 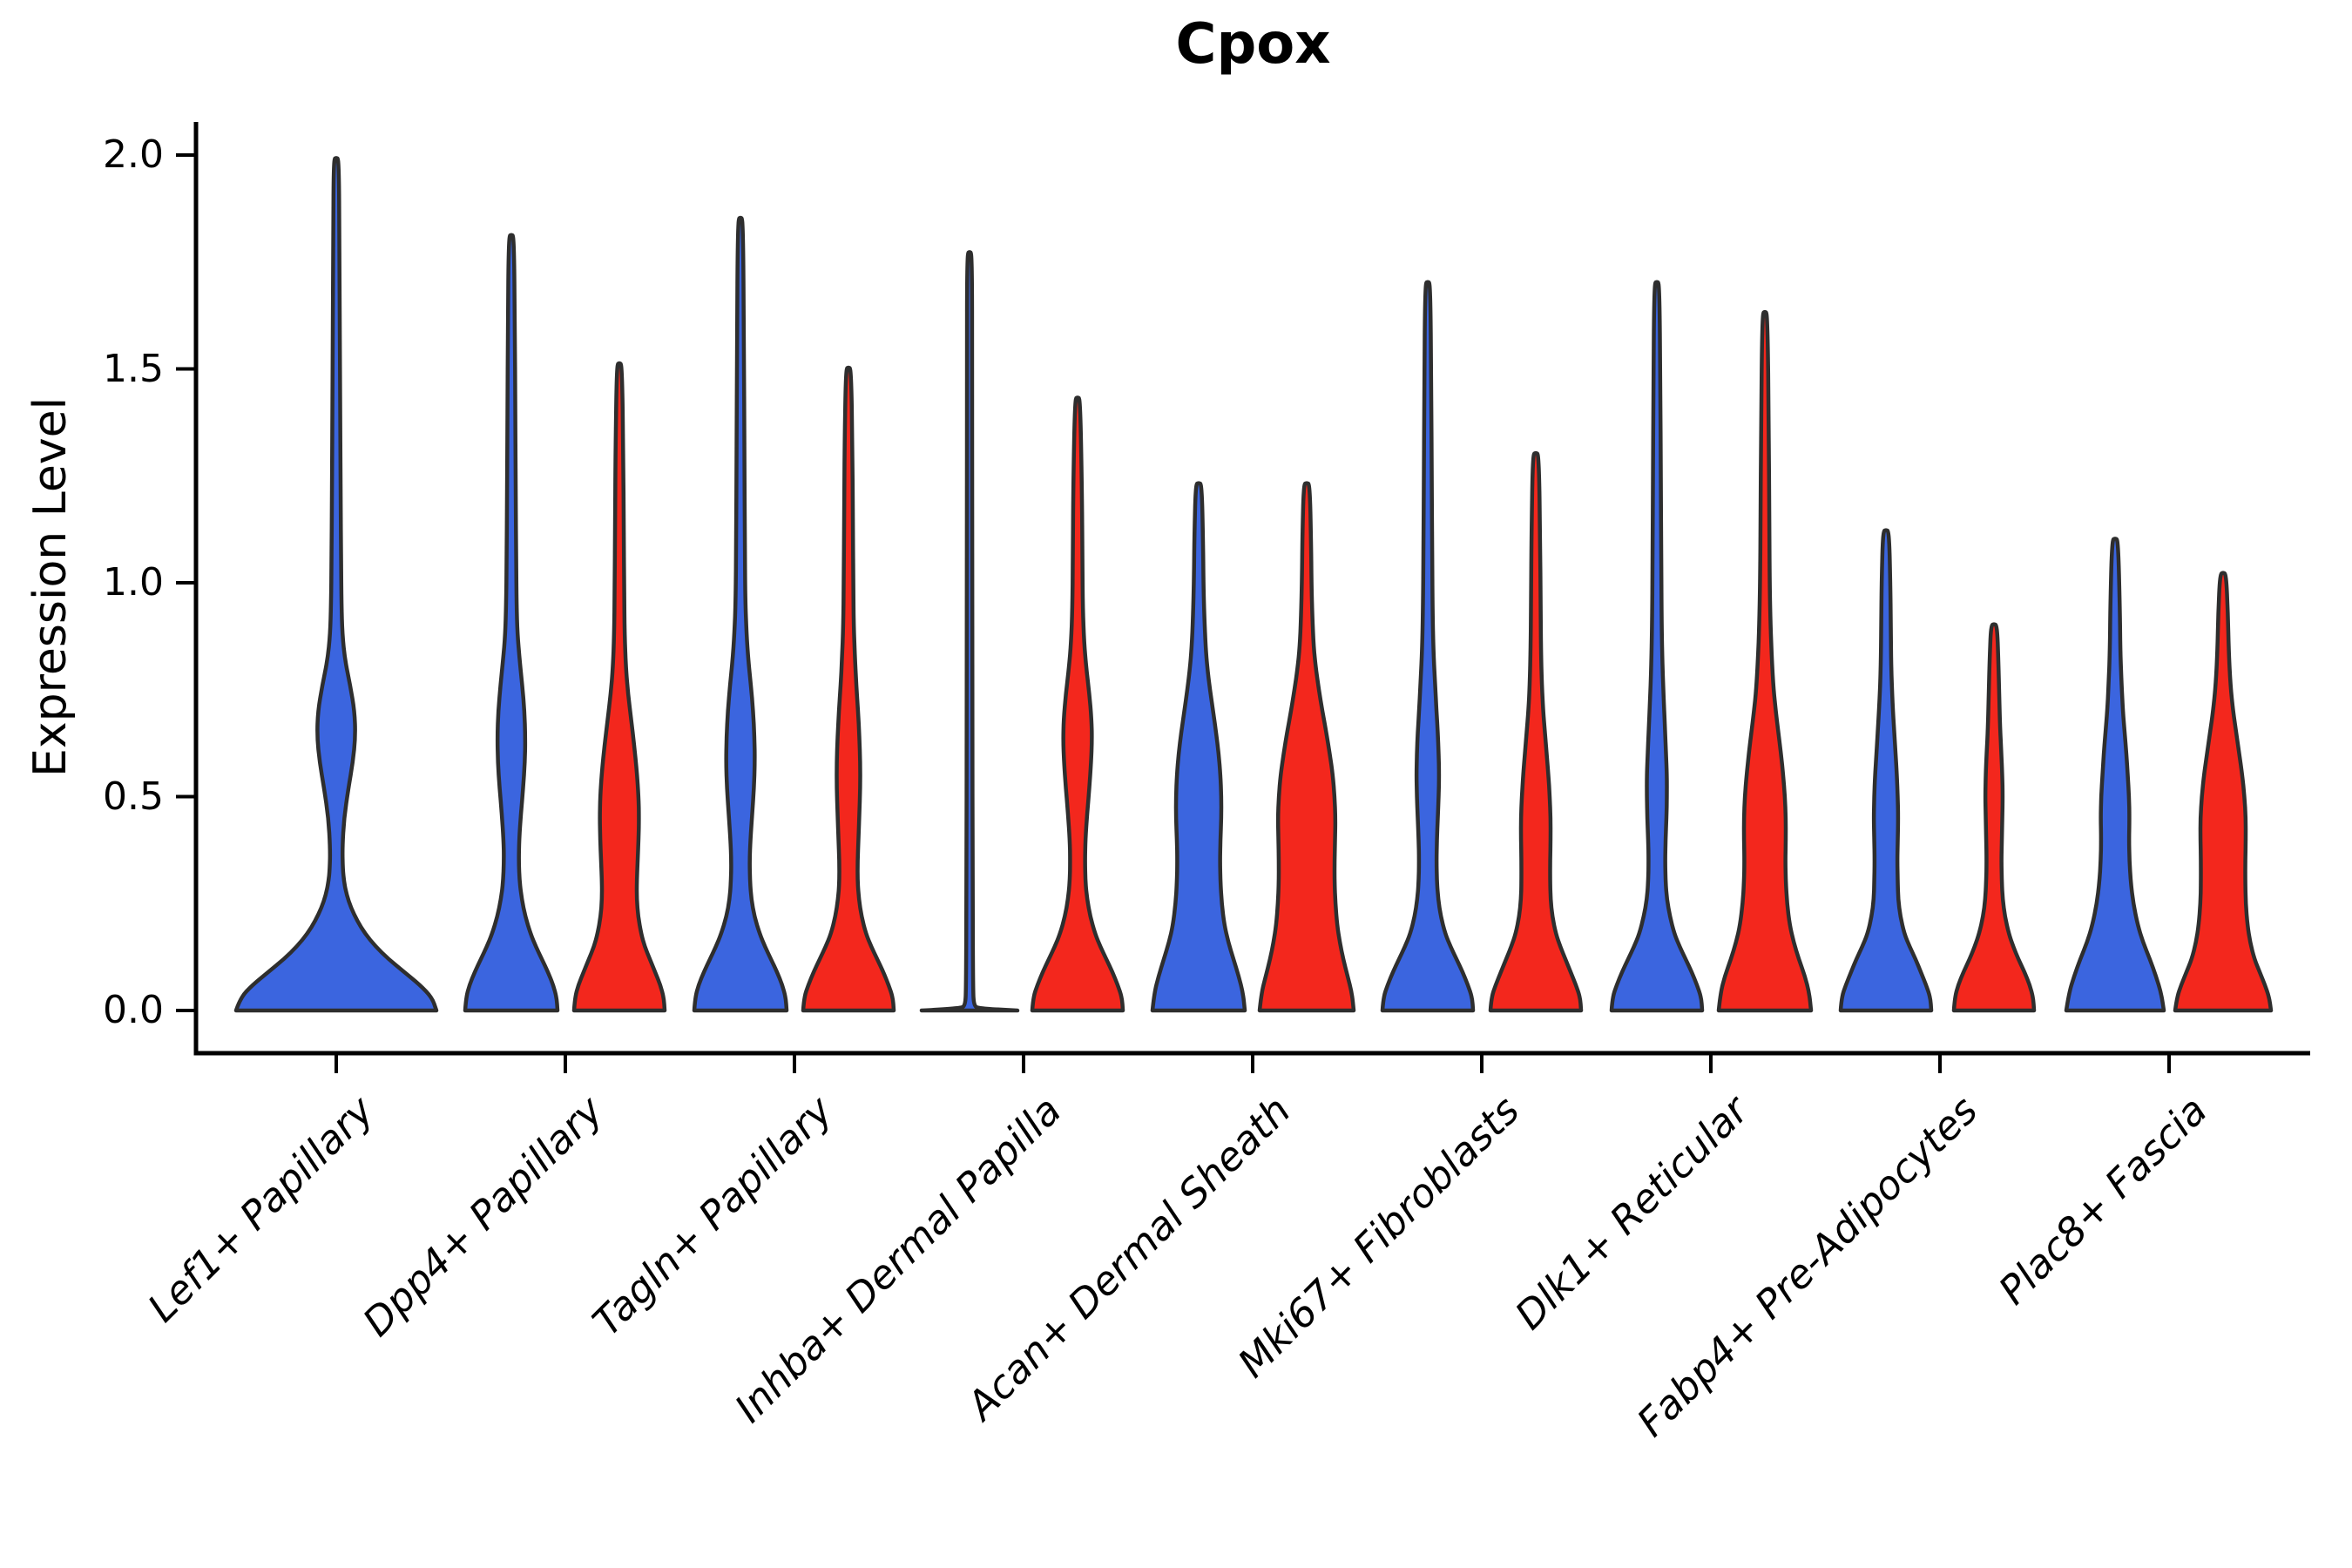 What do you see at coordinates (1536, 731) in the screenshot?
I see `violin-mki67-fibroblasts-red` at bounding box center [1536, 731].